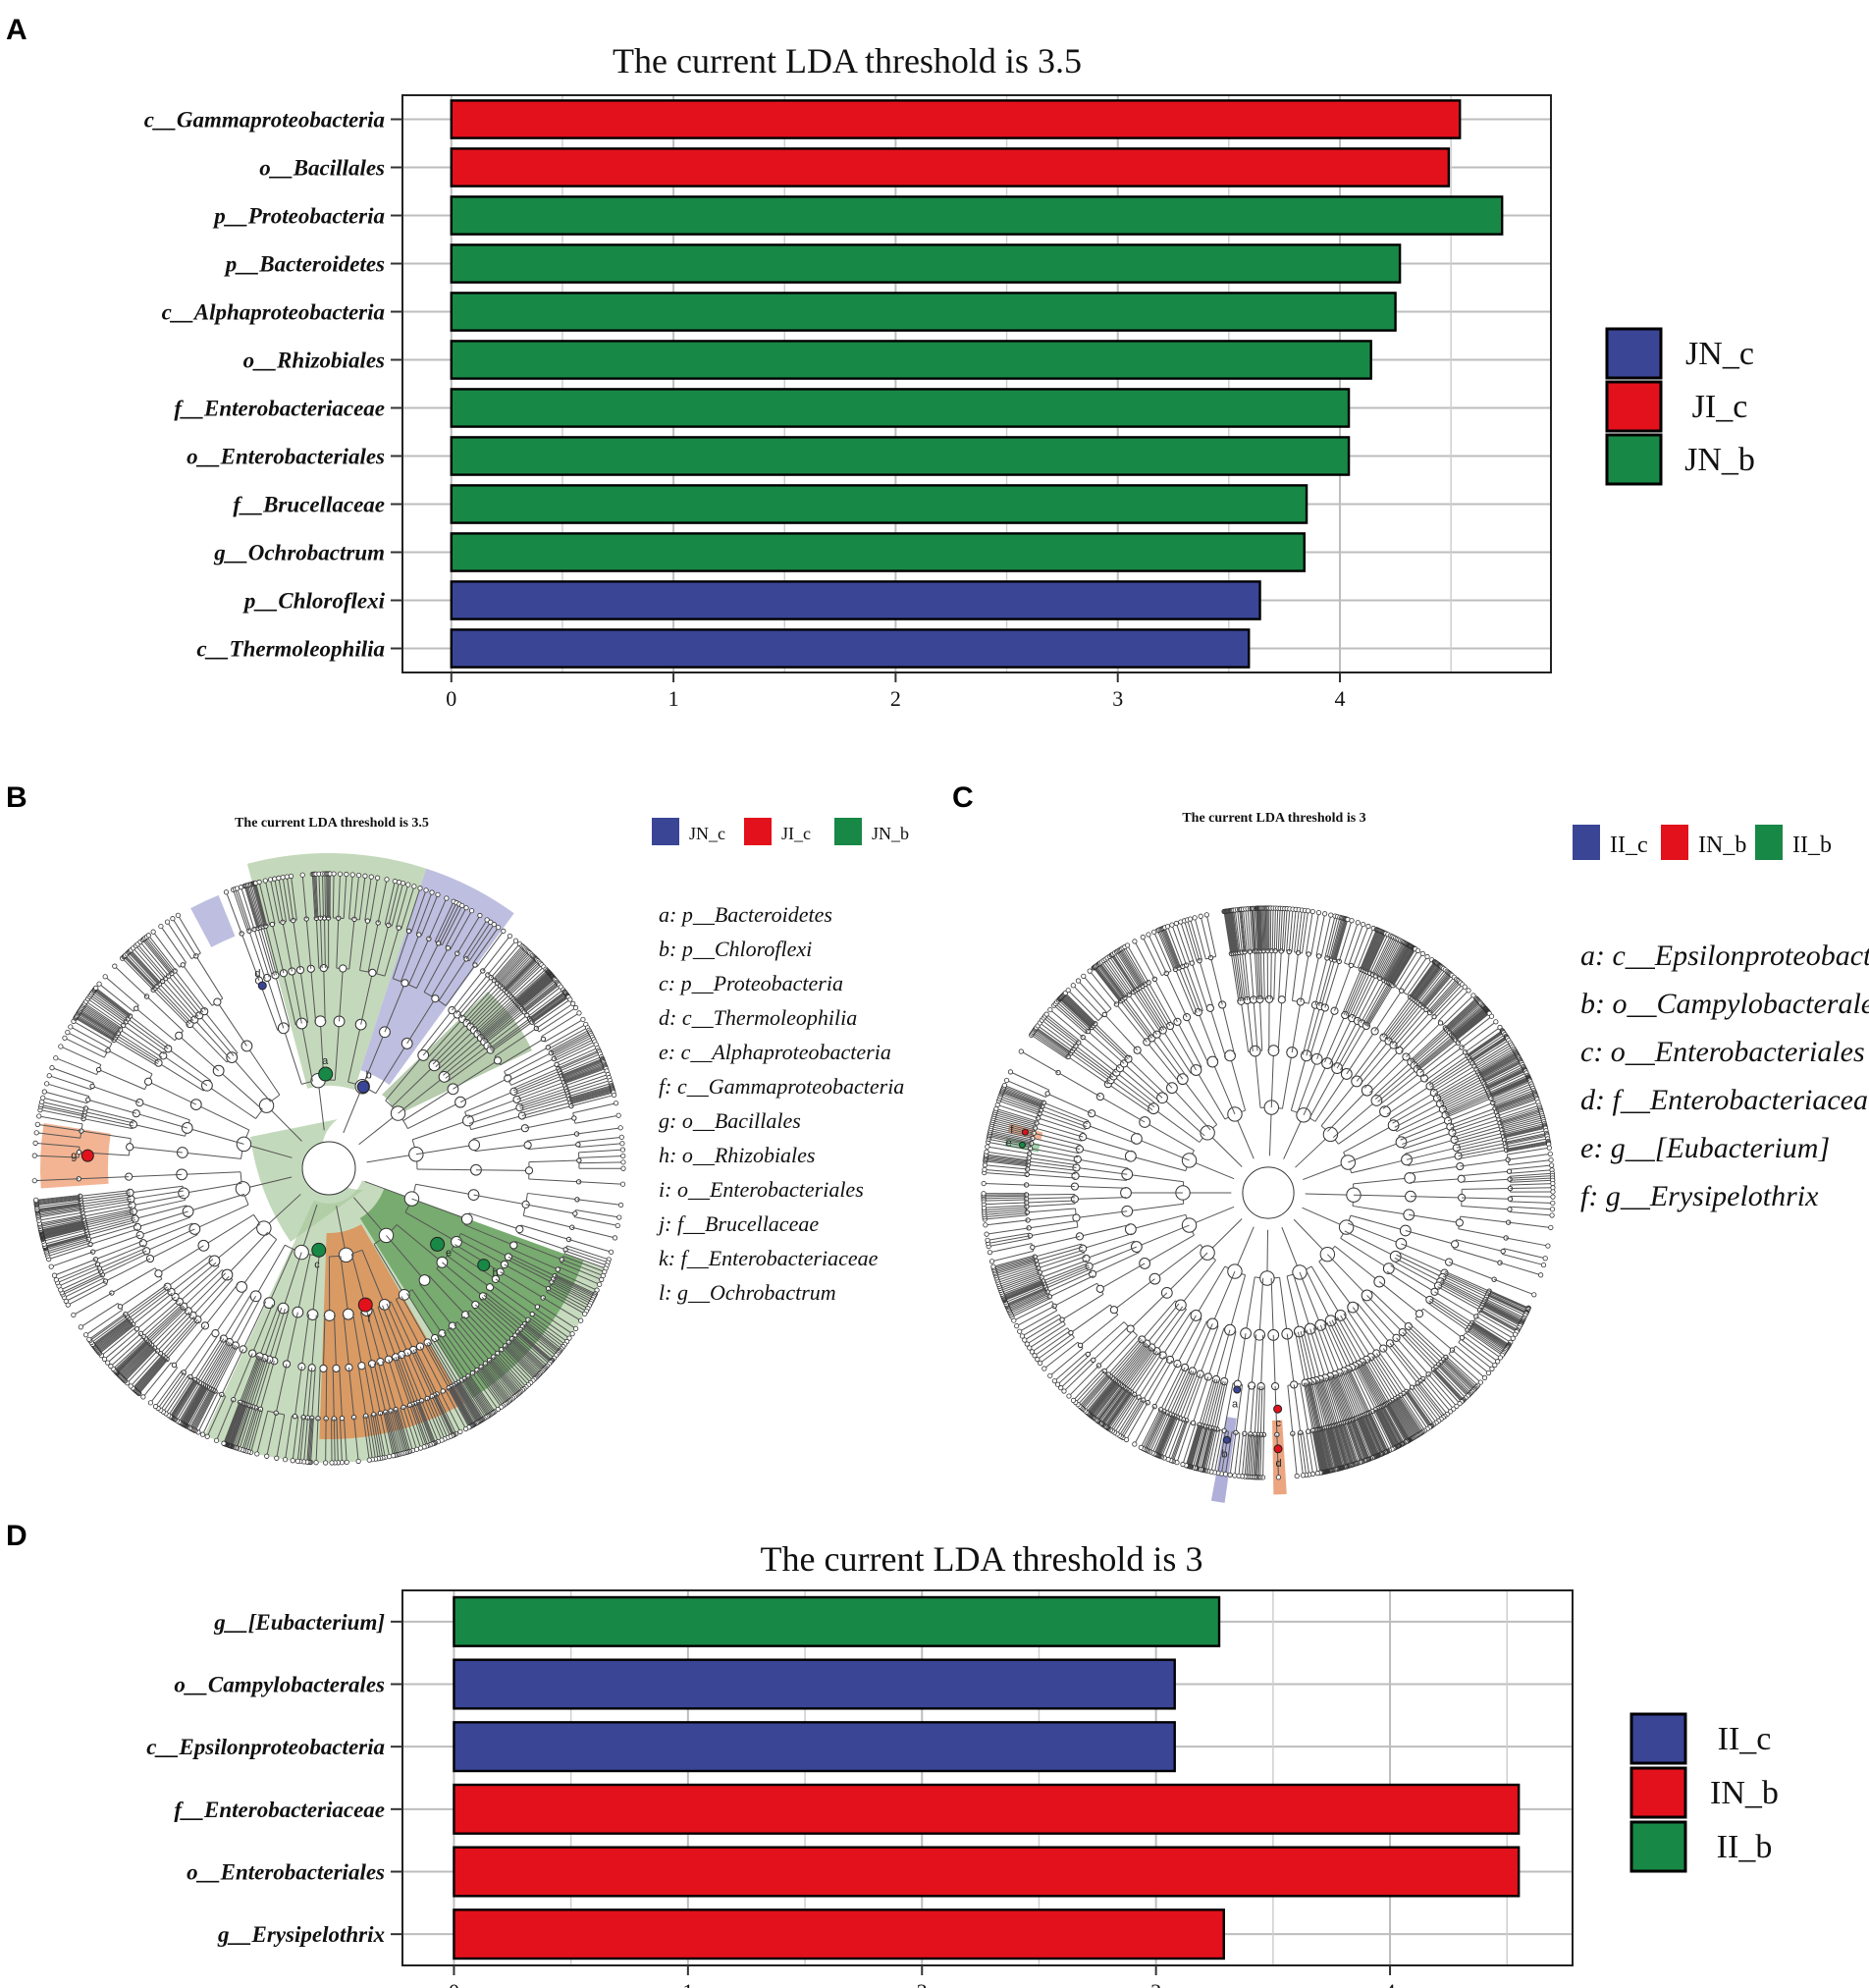  What do you see at coordinates (74, 1155) in the screenshot?
I see `biomarker-letter: g` at bounding box center [74, 1155].